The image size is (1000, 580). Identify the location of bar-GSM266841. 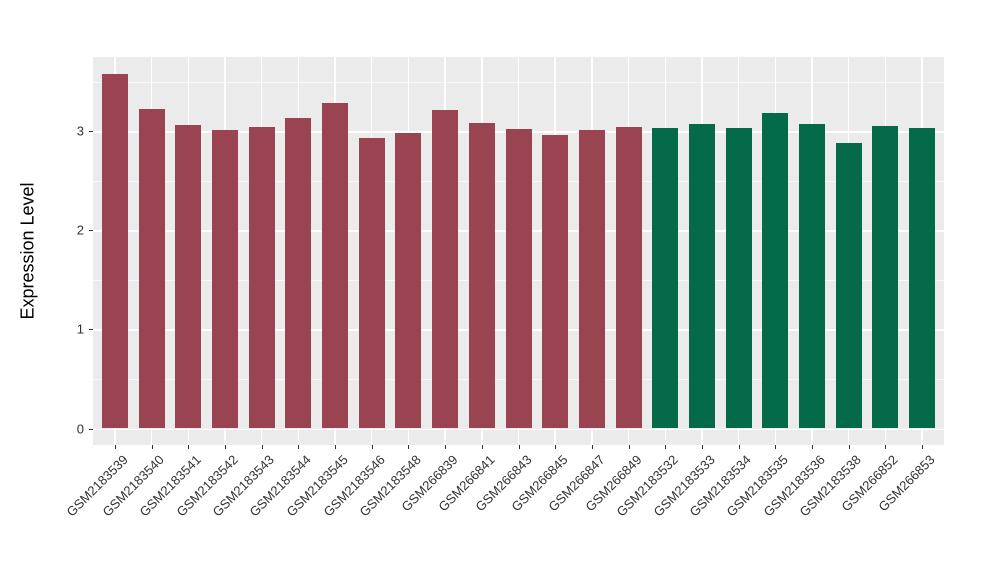
(481, 276).